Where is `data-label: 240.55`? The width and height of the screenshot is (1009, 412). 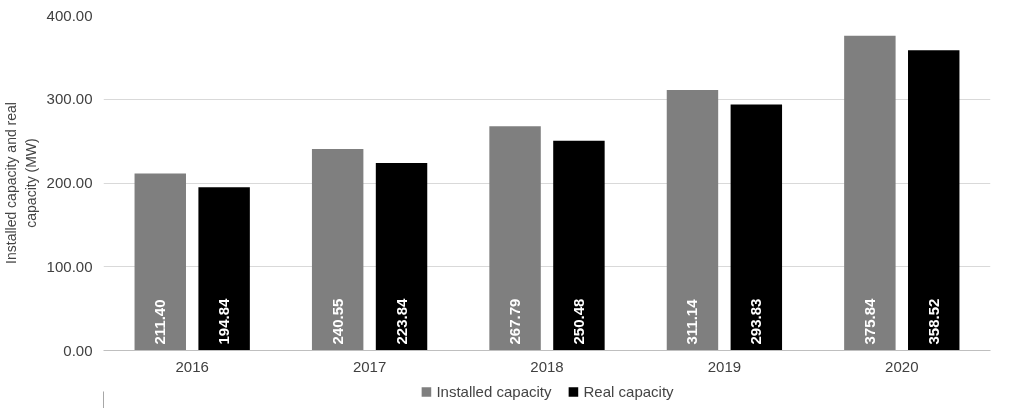
data-label: 240.55 is located at coordinates (337, 321).